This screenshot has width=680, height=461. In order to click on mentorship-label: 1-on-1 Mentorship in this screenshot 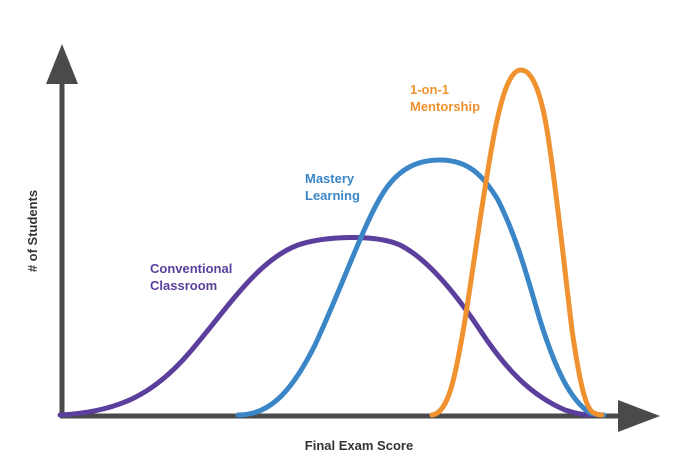, I will do `click(445, 98)`.